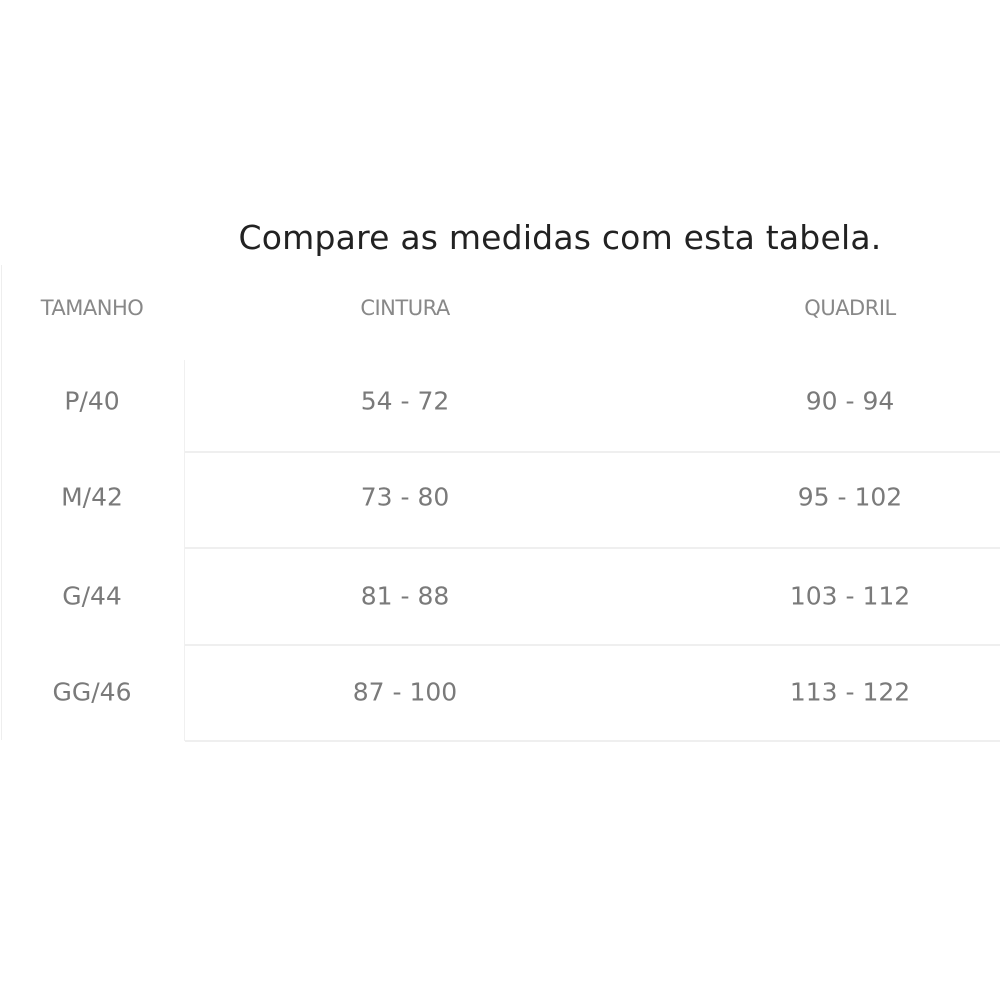 Image resolution: width=1000 pixels, height=1000 pixels. What do you see at coordinates (850, 401) in the screenshot?
I see `hip-cell: 90 - 94` at bounding box center [850, 401].